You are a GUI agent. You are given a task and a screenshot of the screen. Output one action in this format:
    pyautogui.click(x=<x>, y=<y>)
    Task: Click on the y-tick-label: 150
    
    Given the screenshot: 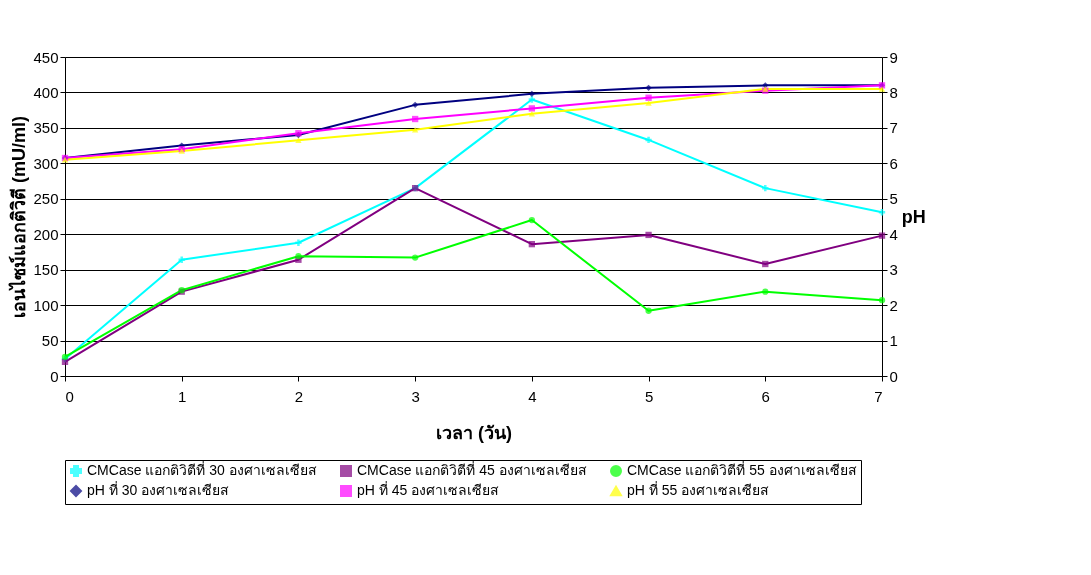 What is the action you would take?
    pyautogui.click(x=46, y=270)
    